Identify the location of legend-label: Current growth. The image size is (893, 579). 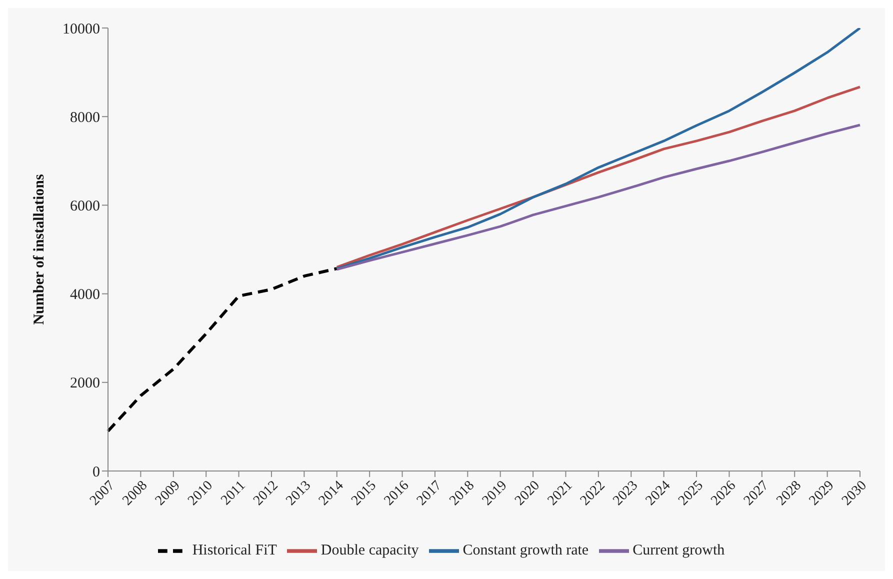
(678, 550).